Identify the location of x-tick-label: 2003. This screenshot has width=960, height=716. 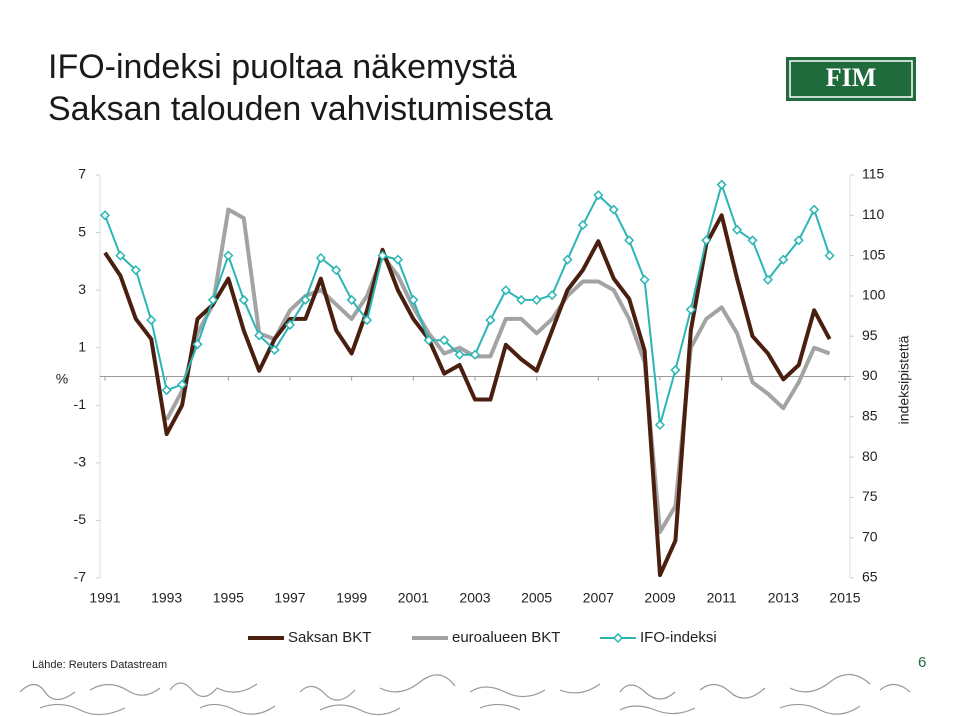
(474, 598).